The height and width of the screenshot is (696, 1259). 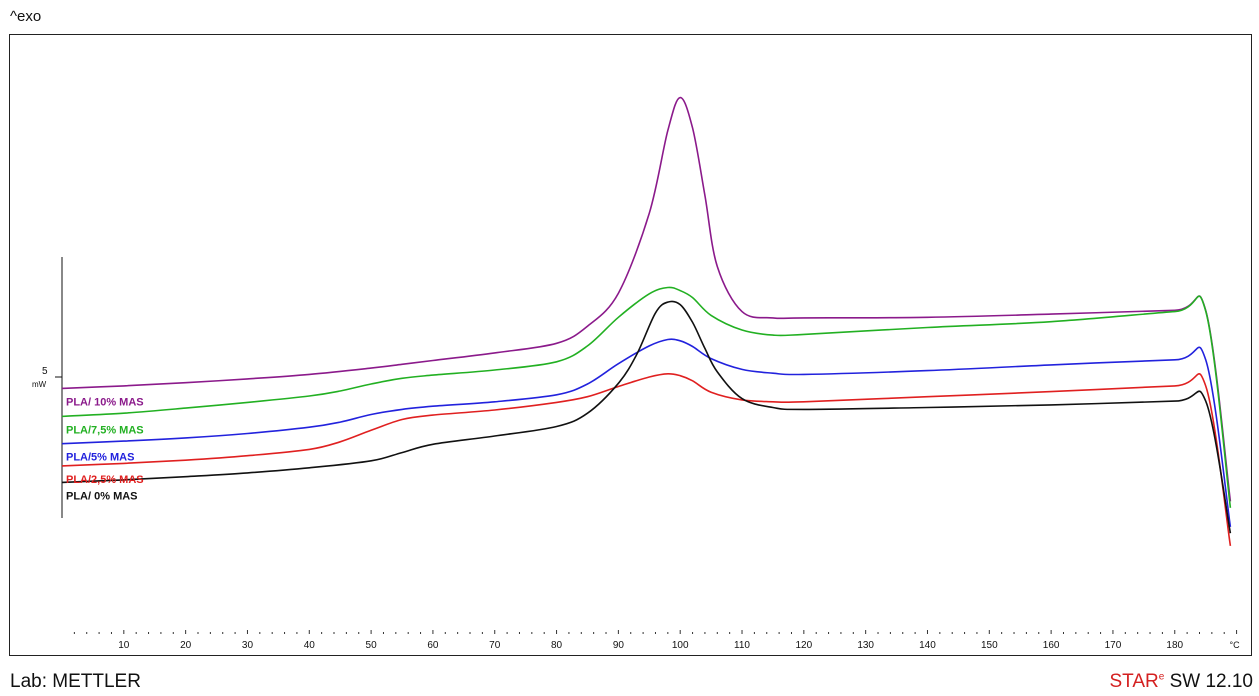 I want to click on brand-suffix: SW 12.10, so click(x=1211, y=681).